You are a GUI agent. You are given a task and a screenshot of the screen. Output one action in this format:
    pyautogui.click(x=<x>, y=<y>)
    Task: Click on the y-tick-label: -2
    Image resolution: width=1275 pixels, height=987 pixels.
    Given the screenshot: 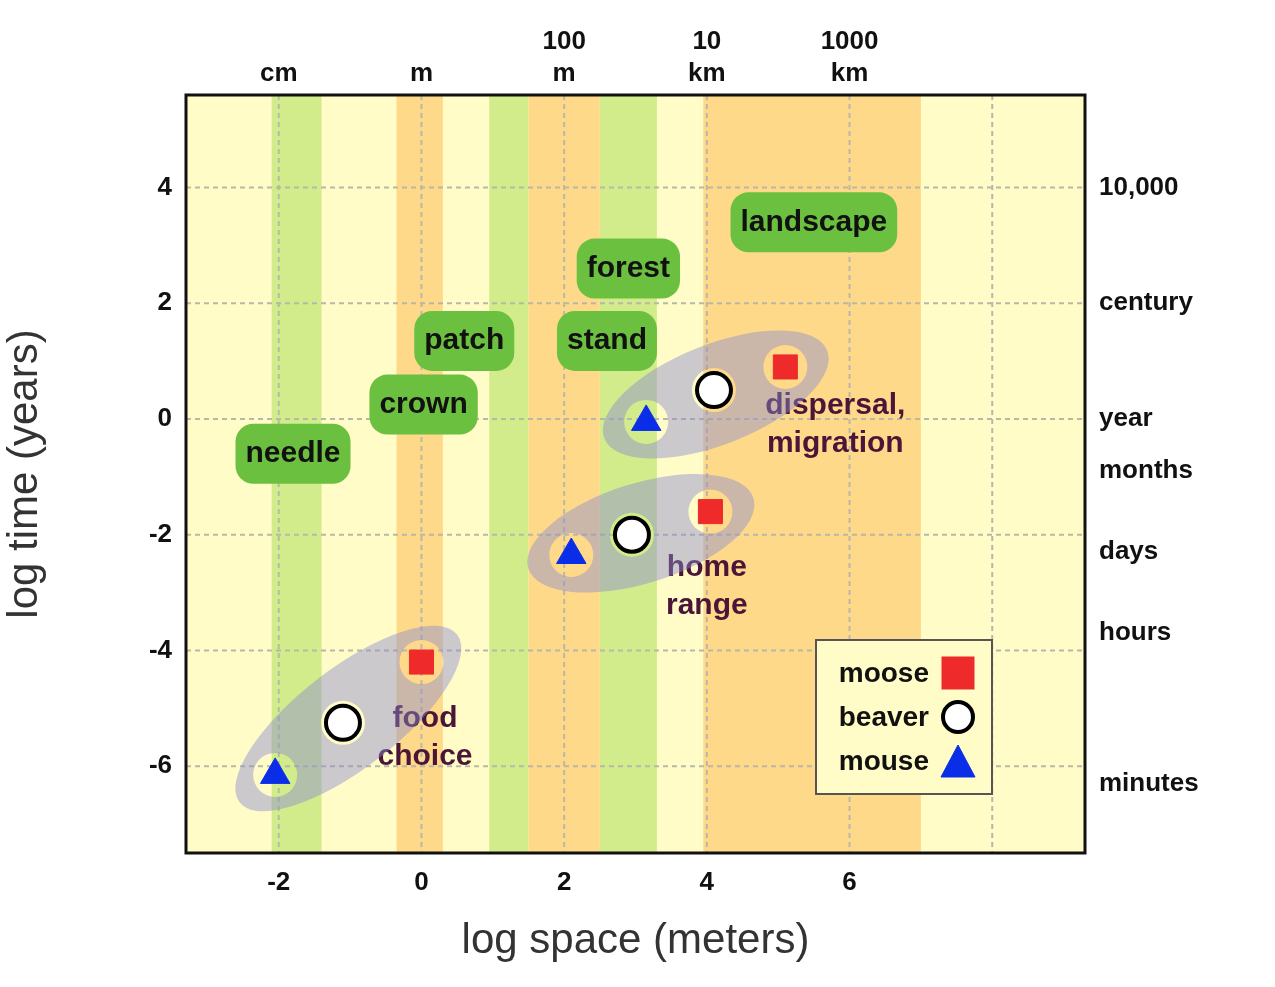 What is the action you would take?
    pyautogui.click(x=160, y=532)
    